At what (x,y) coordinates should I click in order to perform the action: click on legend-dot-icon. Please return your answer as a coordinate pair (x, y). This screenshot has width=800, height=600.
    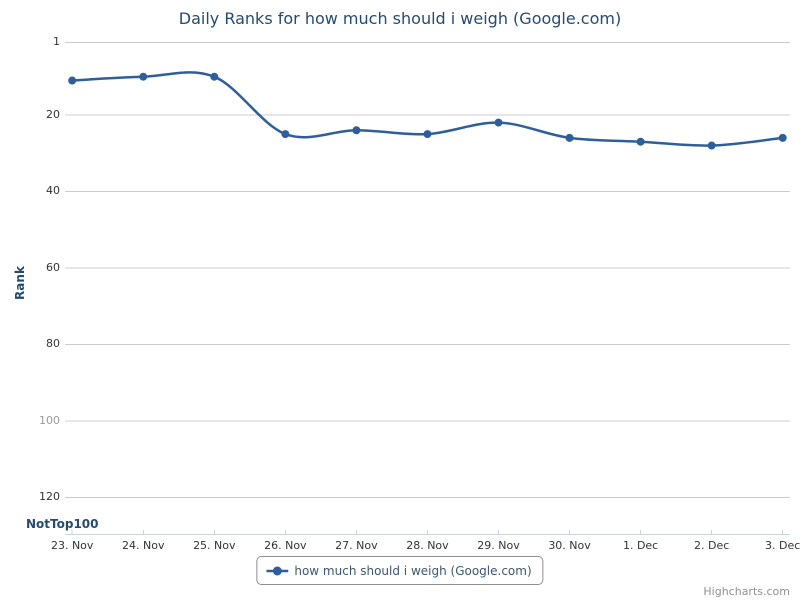
    Looking at the image, I should click on (277, 570).